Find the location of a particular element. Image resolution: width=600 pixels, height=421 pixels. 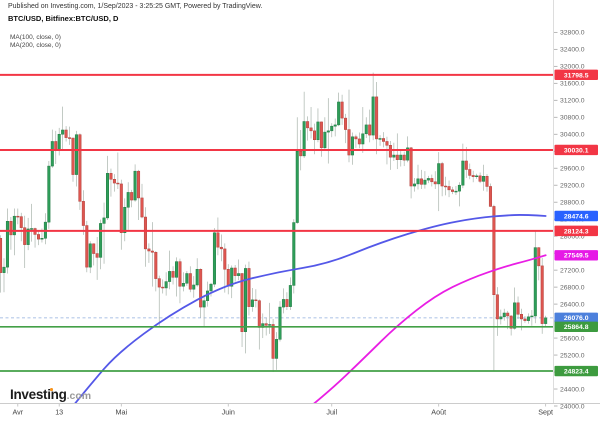

price-tick-label: 24000.0 is located at coordinates (572, 406).